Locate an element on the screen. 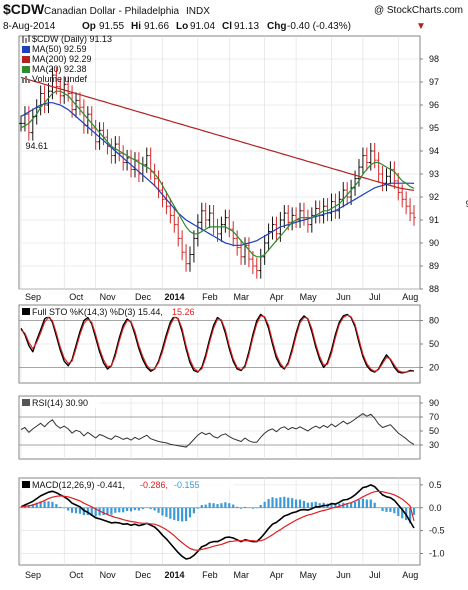 The image size is (468, 590). bars-icon is located at coordinates (26, 39).